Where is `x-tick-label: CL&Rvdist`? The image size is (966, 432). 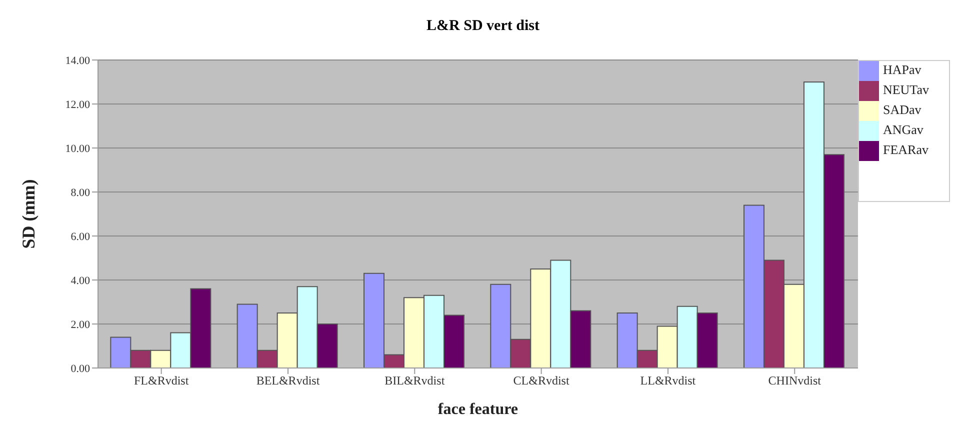 x-tick-label: CL&Rvdist is located at coordinates (541, 381).